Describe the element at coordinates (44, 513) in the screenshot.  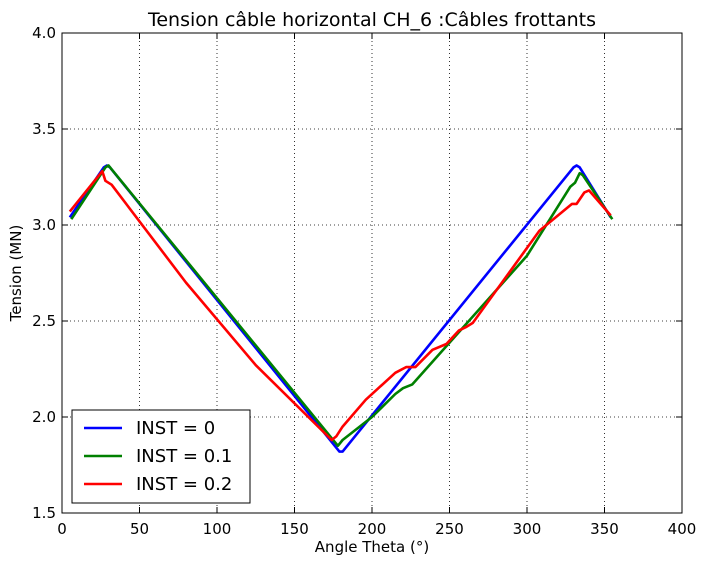
I see `y-tick-label: 1.5` at that location.